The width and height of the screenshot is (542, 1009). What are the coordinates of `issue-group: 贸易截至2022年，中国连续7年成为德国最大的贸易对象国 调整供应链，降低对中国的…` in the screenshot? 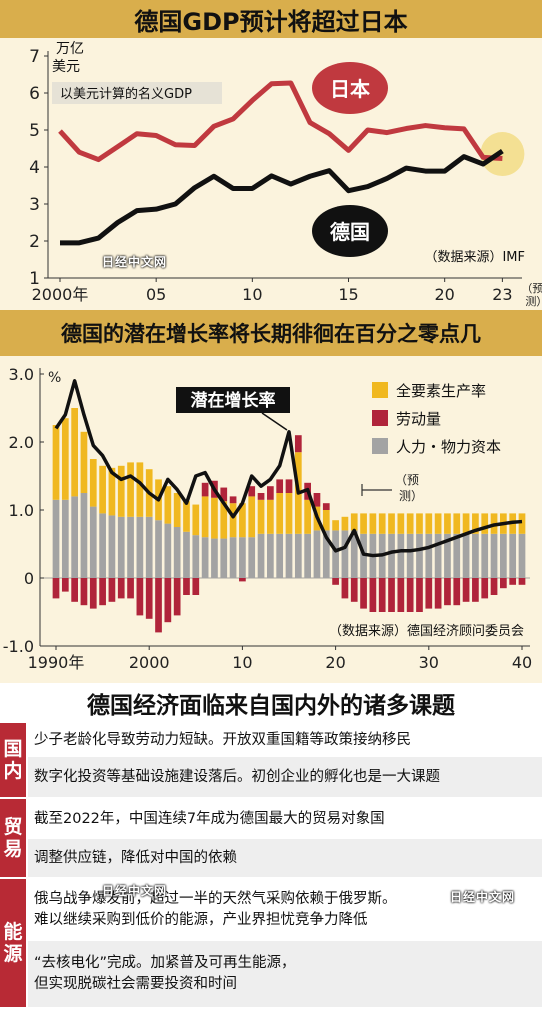 It's located at (271, 838).